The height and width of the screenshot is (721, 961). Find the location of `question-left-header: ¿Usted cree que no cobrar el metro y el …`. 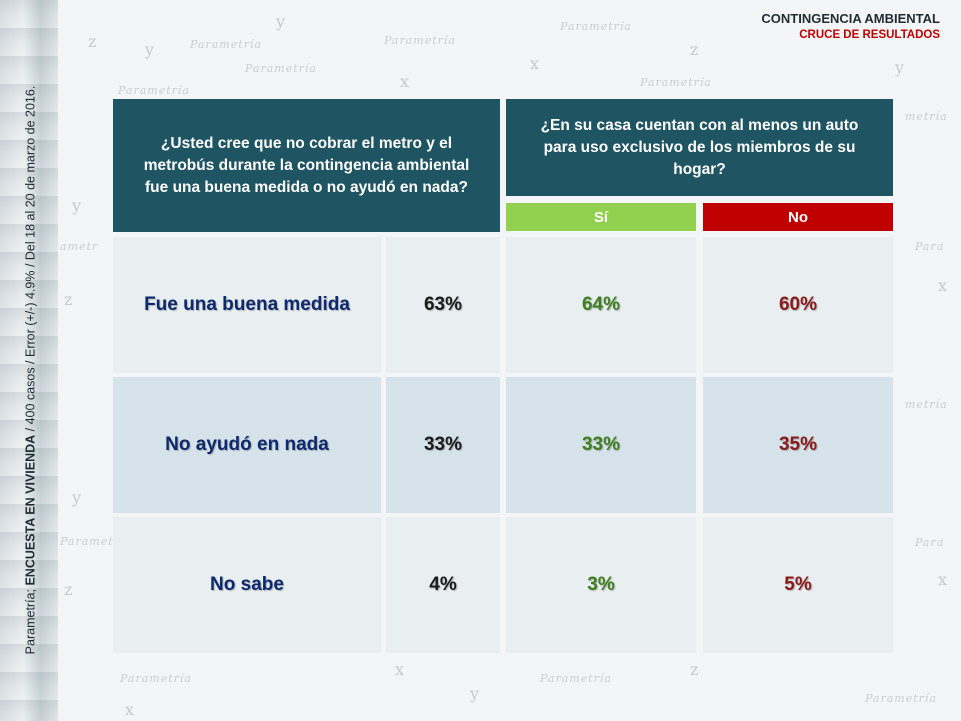

question-left-header: ¿Usted cree que no cobrar el metro y el … is located at coordinates (306, 165).